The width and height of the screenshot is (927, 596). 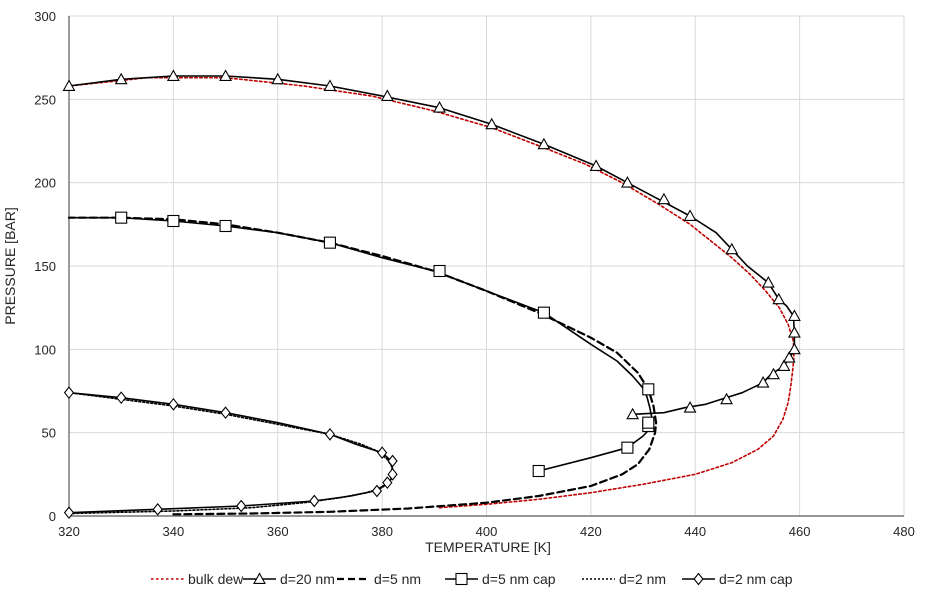 What do you see at coordinates (642, 579) in the screenshot?
I see `legend-label-d-2-nm: d=2 nm` at bounding box center [642, 579].